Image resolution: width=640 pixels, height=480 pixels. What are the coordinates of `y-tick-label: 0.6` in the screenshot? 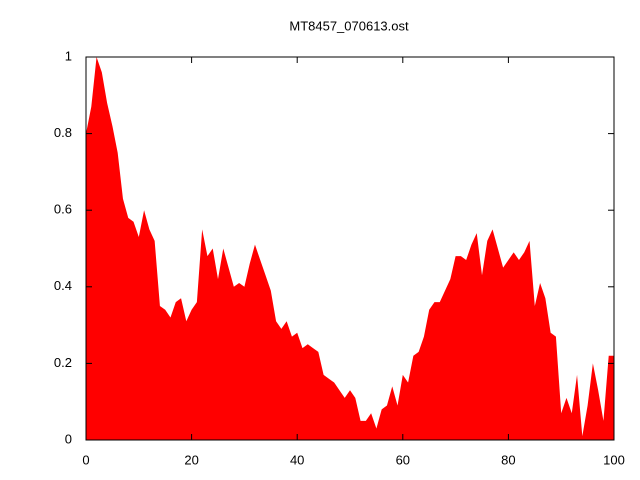 It's located at (63, 209).